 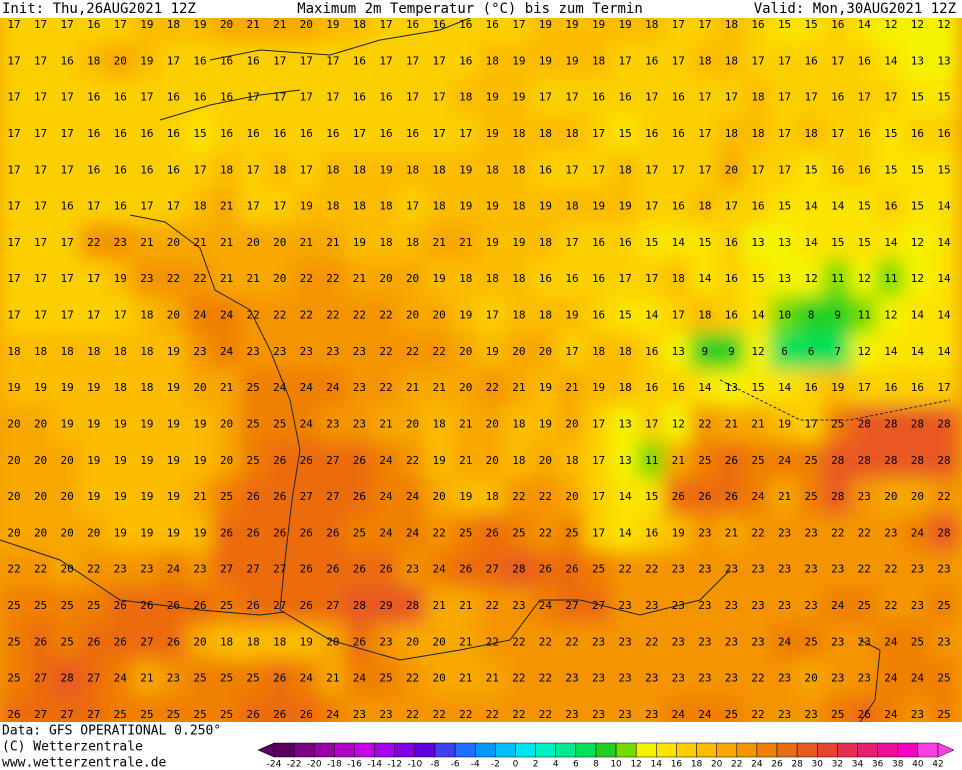 I want to click on coast-corsica, so click(x=870, y=680).